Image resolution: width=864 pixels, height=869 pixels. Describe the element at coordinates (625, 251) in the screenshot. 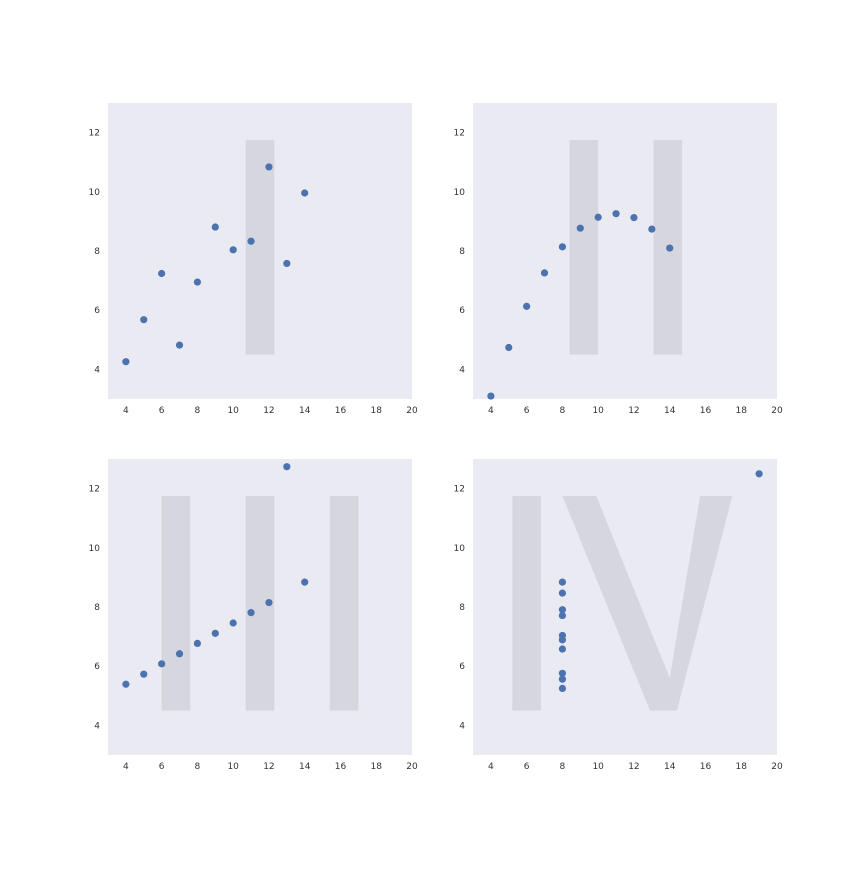

I see `plot-area` at that location.